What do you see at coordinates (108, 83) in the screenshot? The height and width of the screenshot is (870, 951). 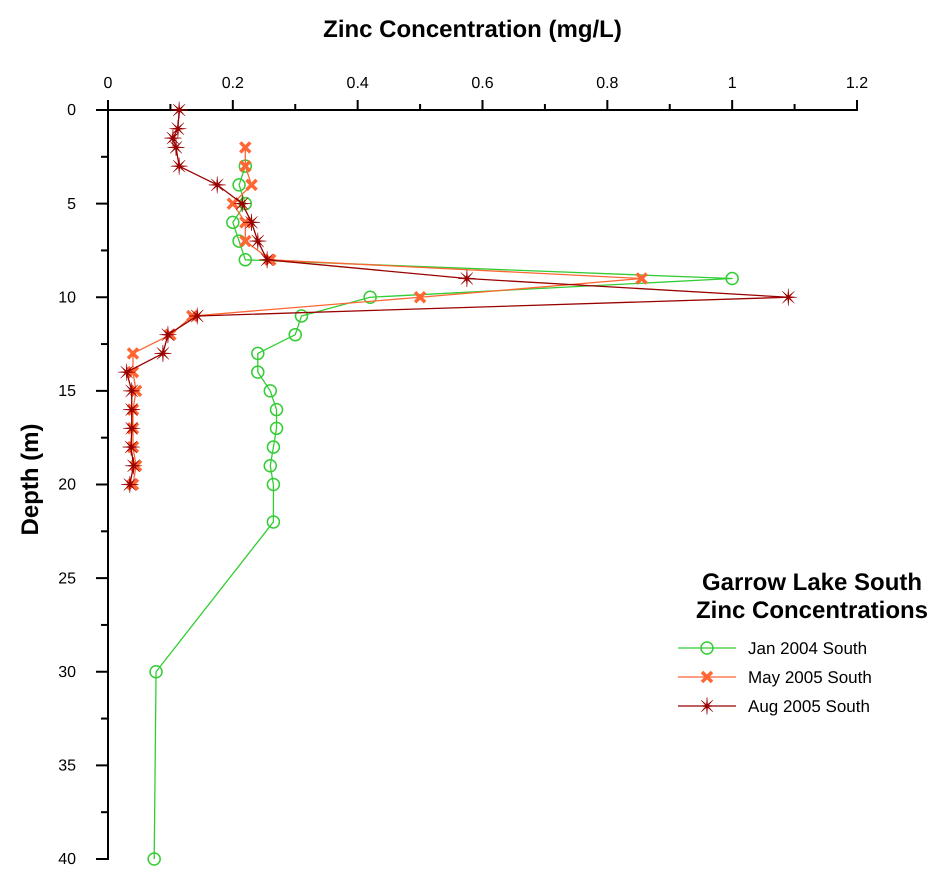 I see `x-tick-label: 0` at bounding box center [108, 83].